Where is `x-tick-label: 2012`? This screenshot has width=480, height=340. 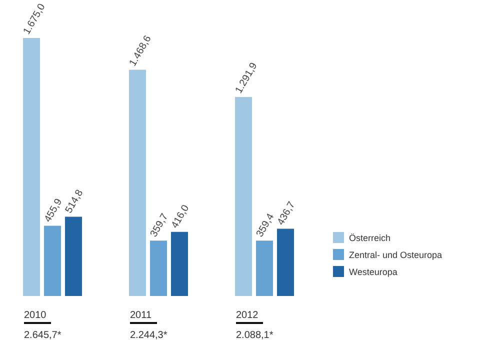 x-tick-label: 2012 is located at coordinates (247, 315).